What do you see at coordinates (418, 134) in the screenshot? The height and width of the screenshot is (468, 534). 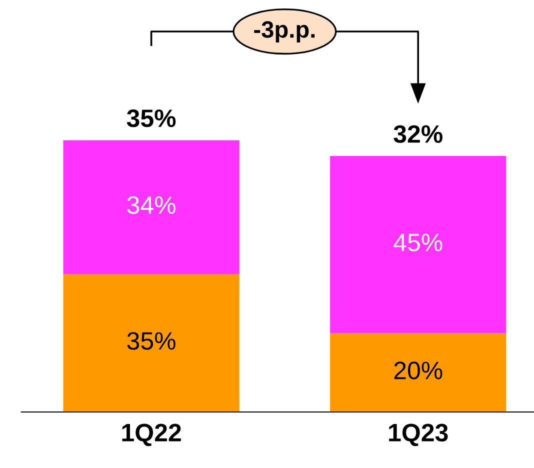 I see `annotation: 32%` at bounding box center [418, 134].